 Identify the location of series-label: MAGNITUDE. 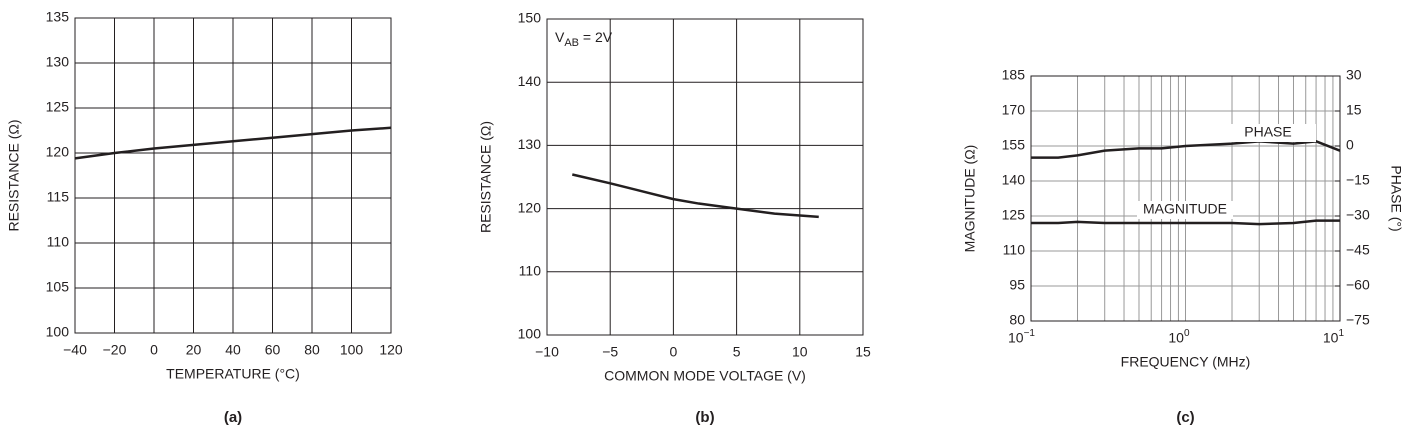
(1185, 209).